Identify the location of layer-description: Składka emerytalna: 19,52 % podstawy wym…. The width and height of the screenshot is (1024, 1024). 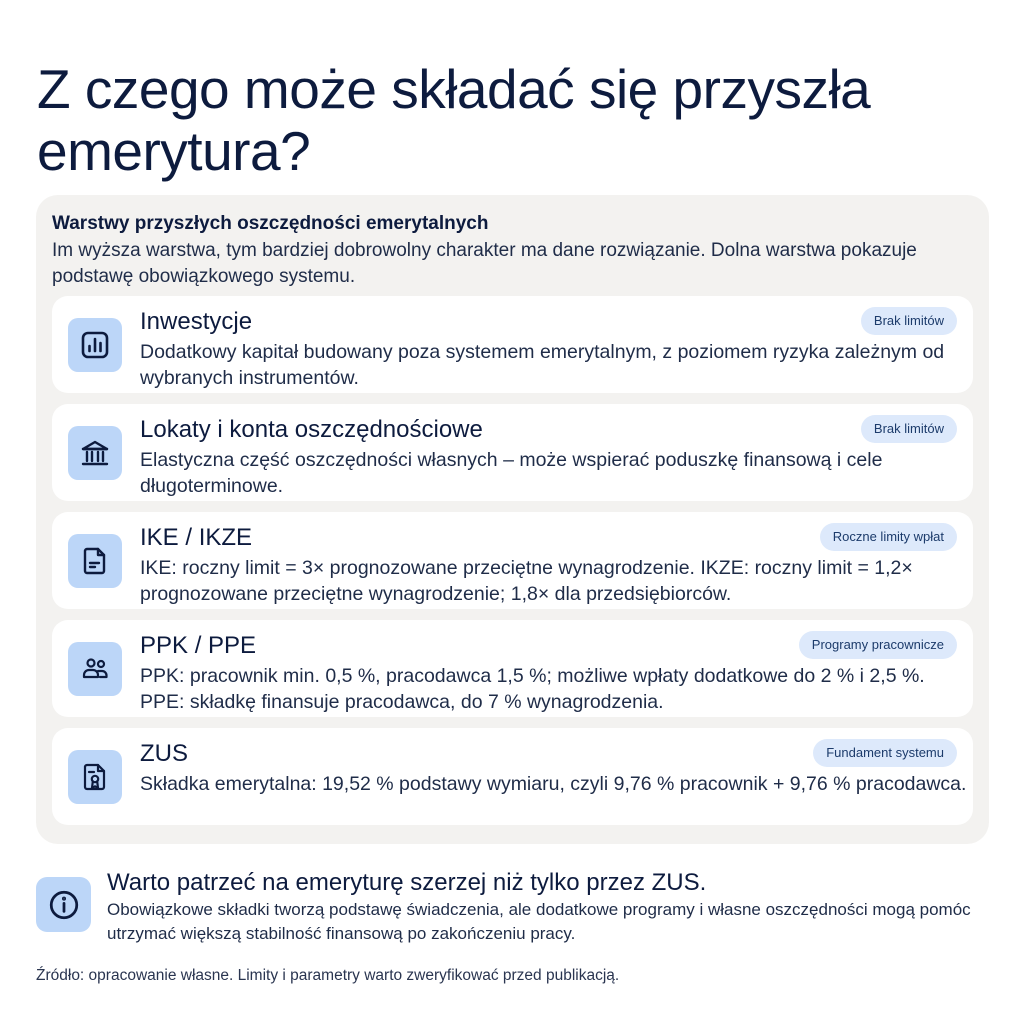
(553, 784).